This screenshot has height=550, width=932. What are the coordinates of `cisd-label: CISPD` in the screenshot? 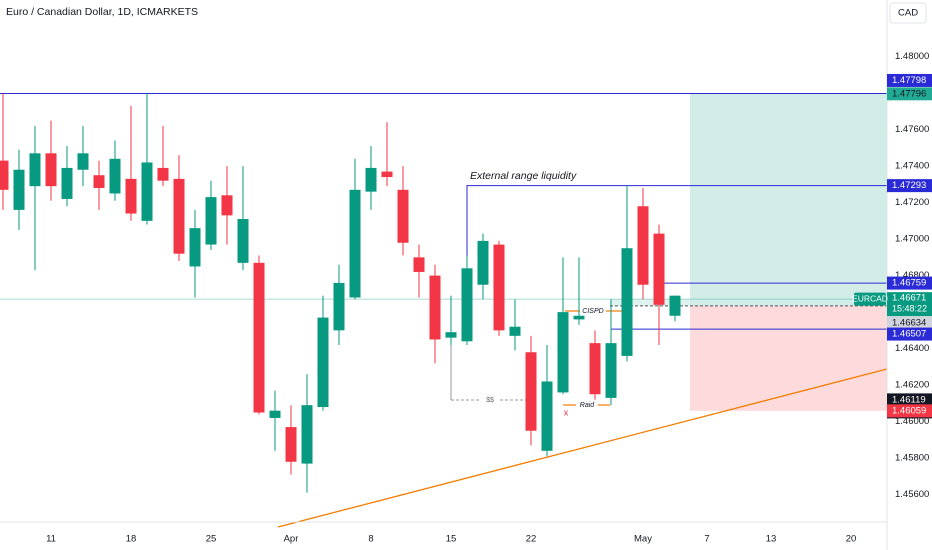 It's located at (592, 311).